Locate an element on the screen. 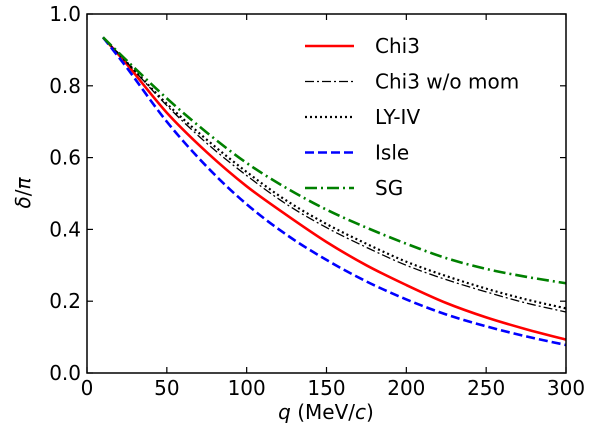  y-axis-label: δ/π is located at coordinates (23, 193).